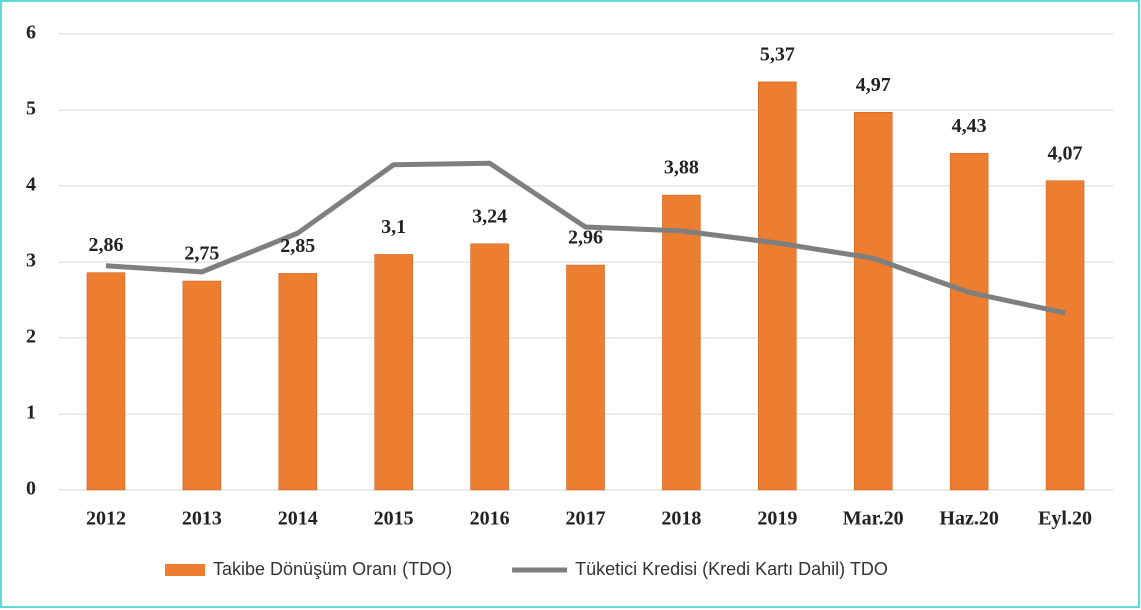 This screenshot has height=610, width=1141. I want to click on legend-label: Takibe Dönüşüm Oranı (TDO), so click(332, 569).